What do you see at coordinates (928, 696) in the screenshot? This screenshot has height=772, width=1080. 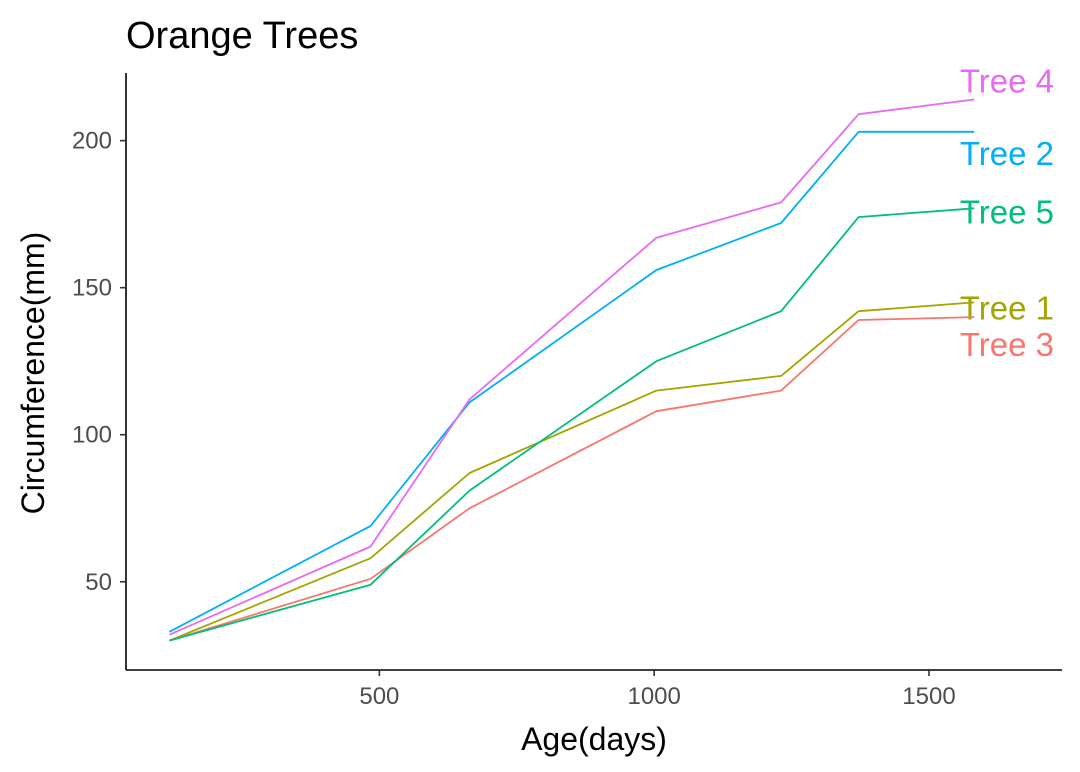 I see `x-tick-label: 1500` at bounding box center [928, 696].